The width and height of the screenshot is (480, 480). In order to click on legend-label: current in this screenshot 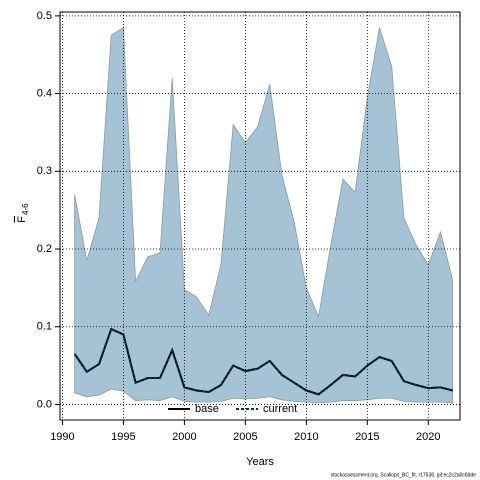, I will do `click(280, 409)`.